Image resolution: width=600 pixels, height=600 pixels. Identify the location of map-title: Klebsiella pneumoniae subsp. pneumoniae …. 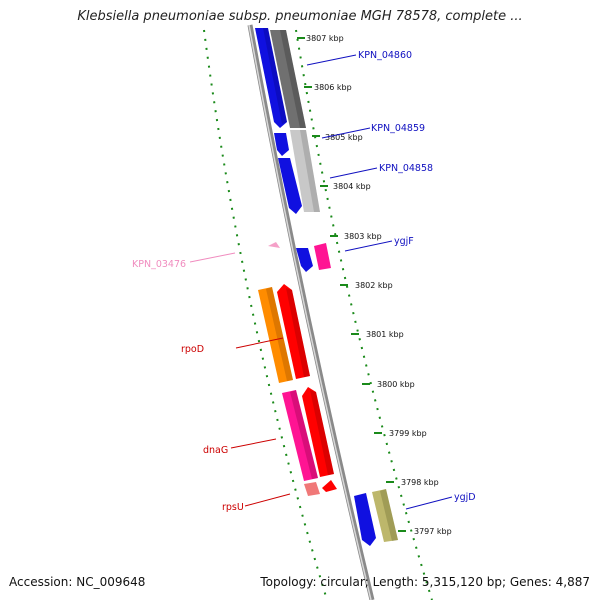
(300, 16).